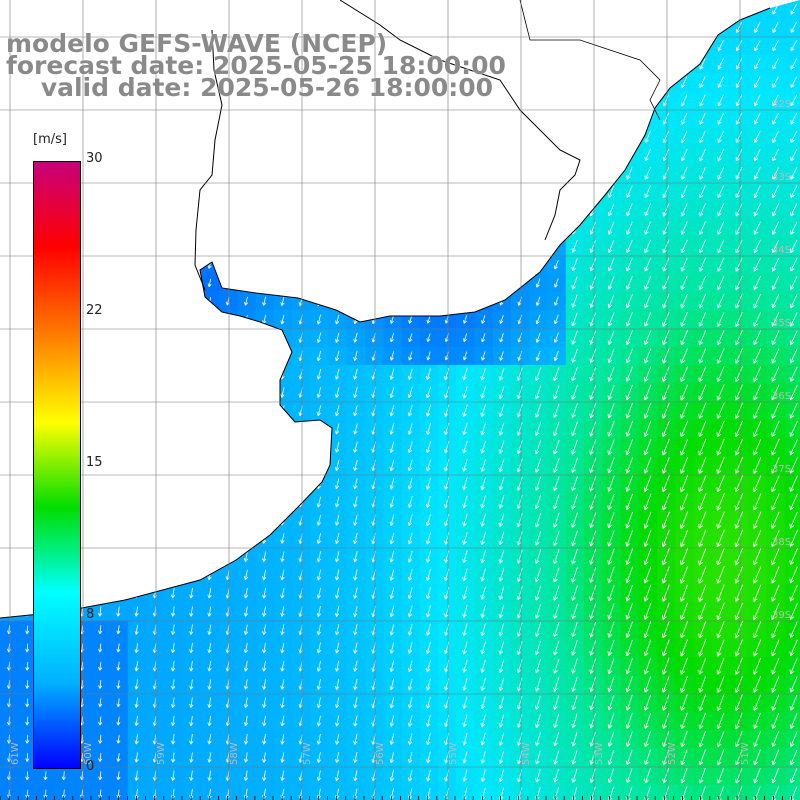  What do you see at coordinates (90, 614) in the screenshot?
I see `colorbar-tick-8: 8` at bounding box center [90, 614].